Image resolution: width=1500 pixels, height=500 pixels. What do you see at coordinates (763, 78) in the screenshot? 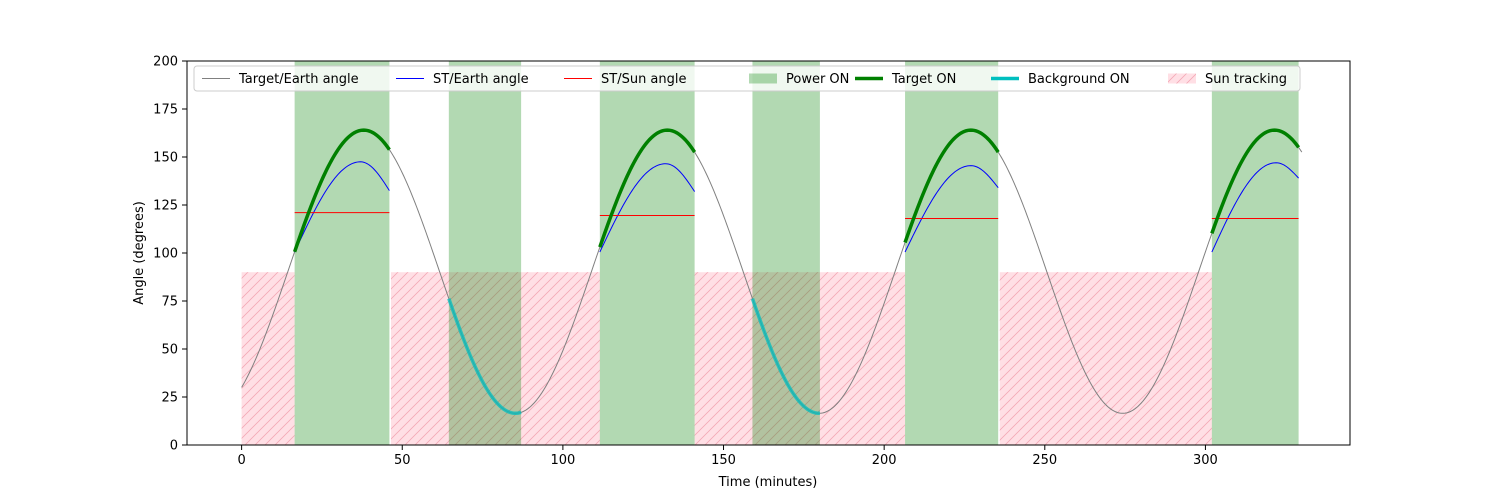
I see `legend-swatch-power_on` at bounding box center [763, 78].